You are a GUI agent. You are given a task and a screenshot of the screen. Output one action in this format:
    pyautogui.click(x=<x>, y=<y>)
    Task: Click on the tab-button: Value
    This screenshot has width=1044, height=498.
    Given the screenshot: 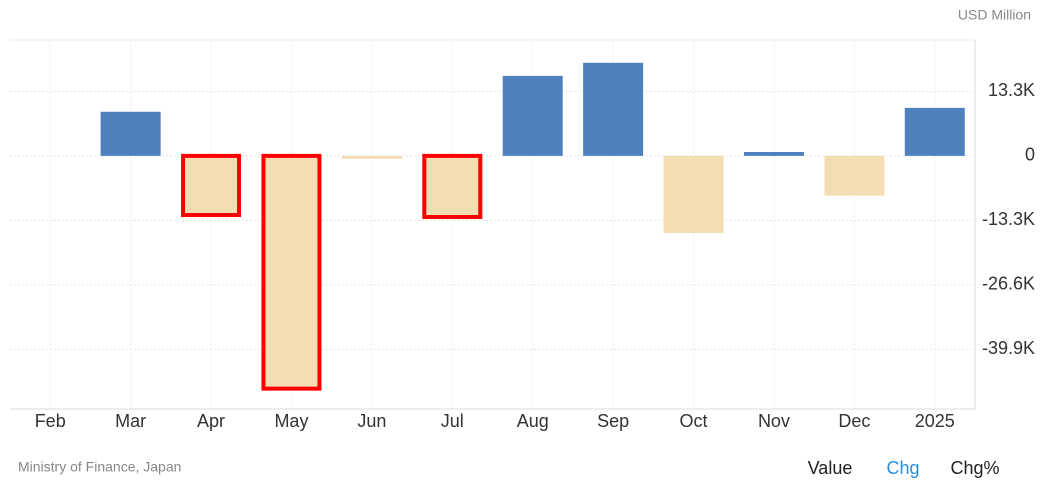 What is the action you would take?
    pyautogui.click(x=830, y=468)
    